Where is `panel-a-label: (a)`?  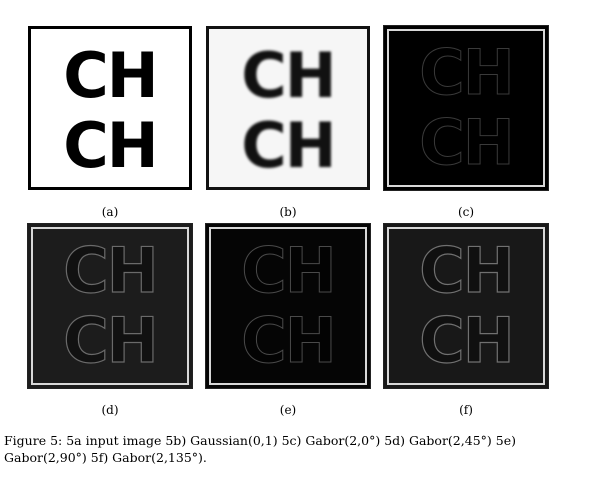 panel-a-label: (a) is located at coordinates (110, 212).